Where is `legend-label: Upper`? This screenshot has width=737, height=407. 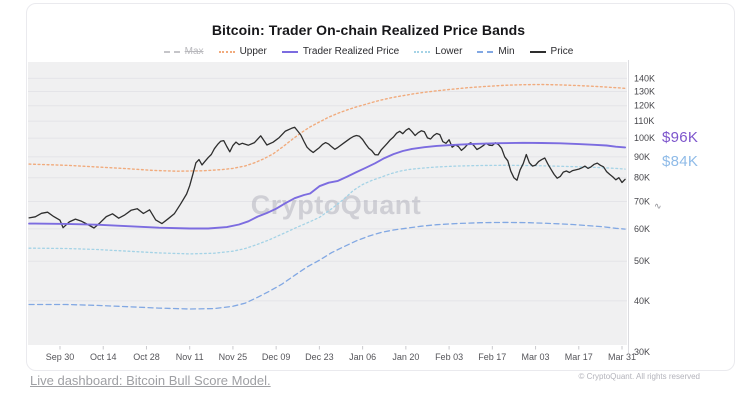
legend-label: Upper is located at coordinates (253, 51).